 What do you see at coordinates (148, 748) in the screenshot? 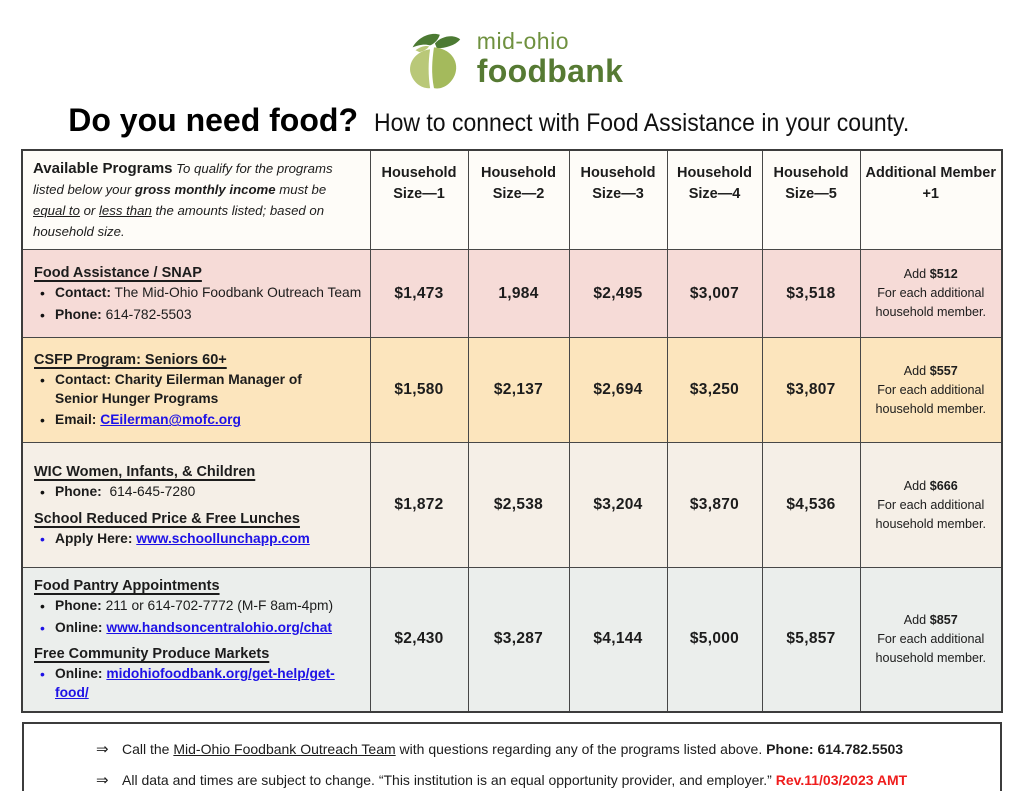
I see `footer-text: Call the` at bounding box center [148, 748].